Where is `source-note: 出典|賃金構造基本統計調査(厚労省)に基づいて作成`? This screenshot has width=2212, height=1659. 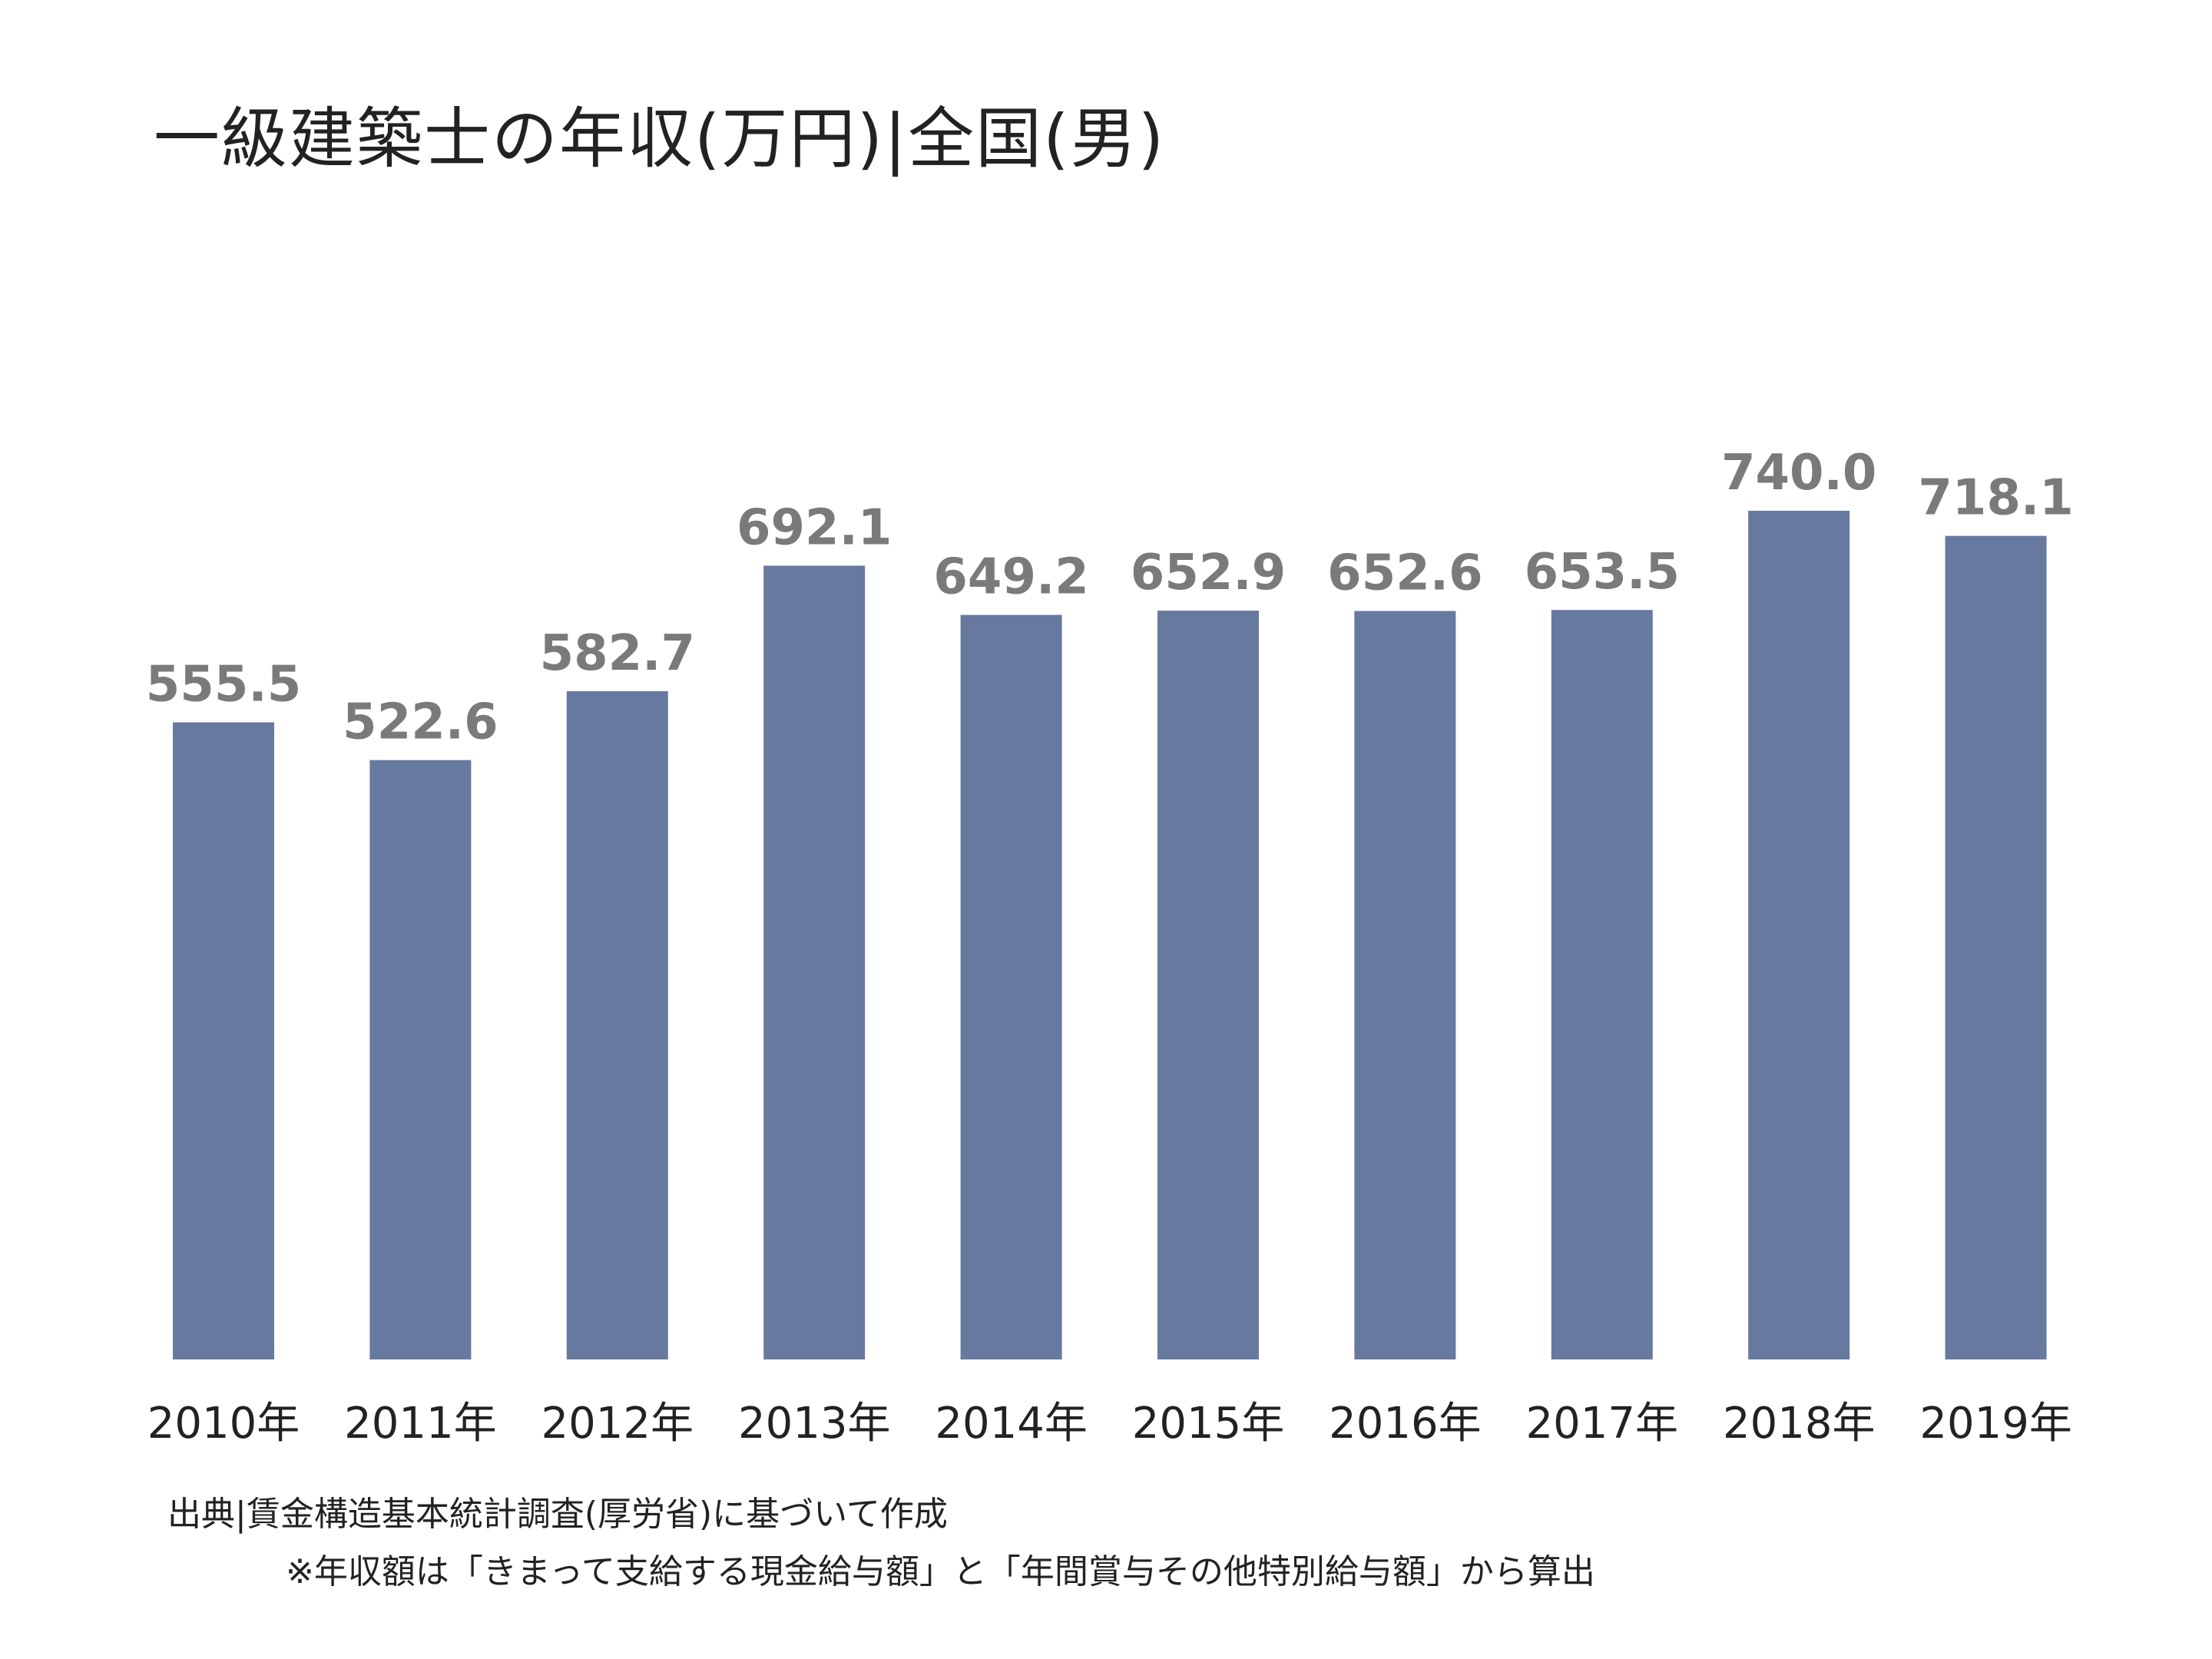
source-note: 出典|賃金構造基本統計調査(厚労省)に基づいて作成 is located at coordinates (557, 1514).